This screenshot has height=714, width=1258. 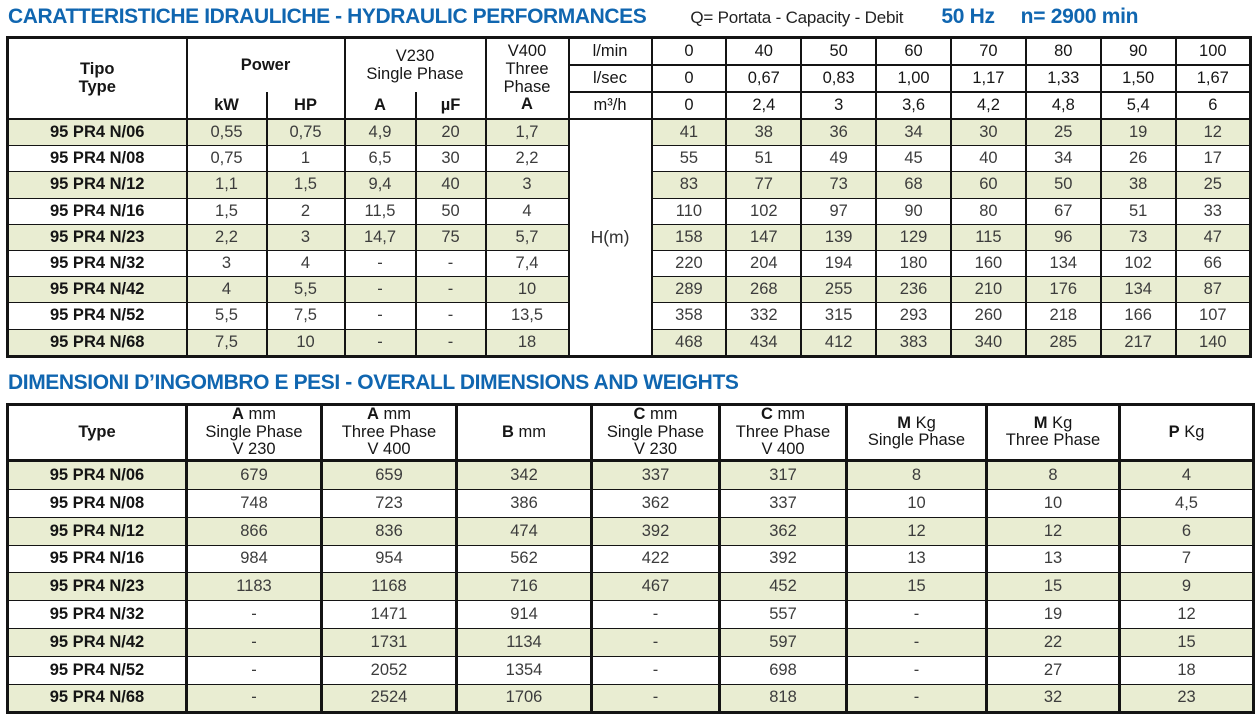 I want to click on single-phase-label: Single Phase, so click(x=415, y=73).